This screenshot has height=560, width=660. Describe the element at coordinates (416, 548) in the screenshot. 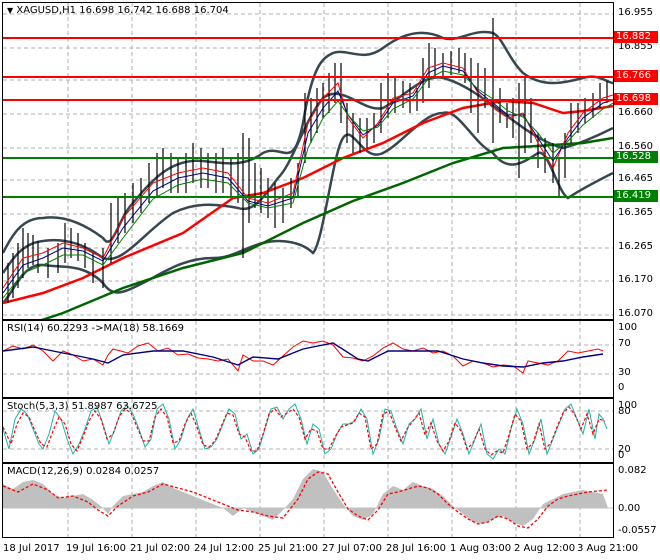

I see `time-axis-label: 28 Jul 16:00` at that location.